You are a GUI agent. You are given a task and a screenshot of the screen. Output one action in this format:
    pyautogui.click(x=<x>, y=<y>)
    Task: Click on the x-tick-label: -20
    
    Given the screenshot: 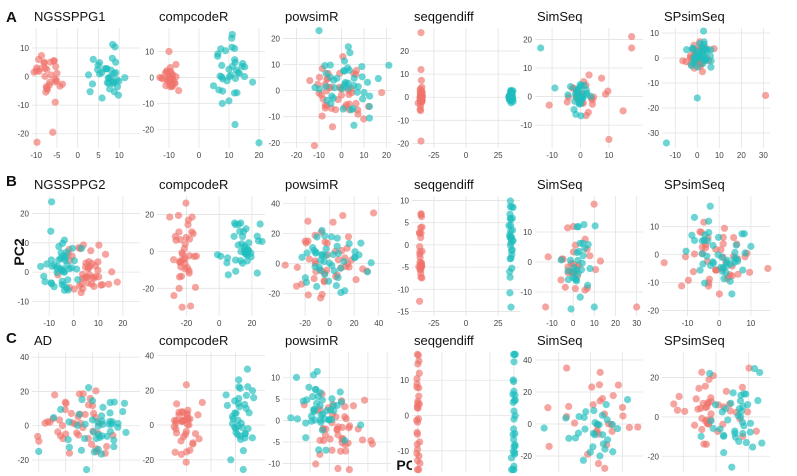 What is the action you would take?
    pyautogui.click(x=187, y=323)
    